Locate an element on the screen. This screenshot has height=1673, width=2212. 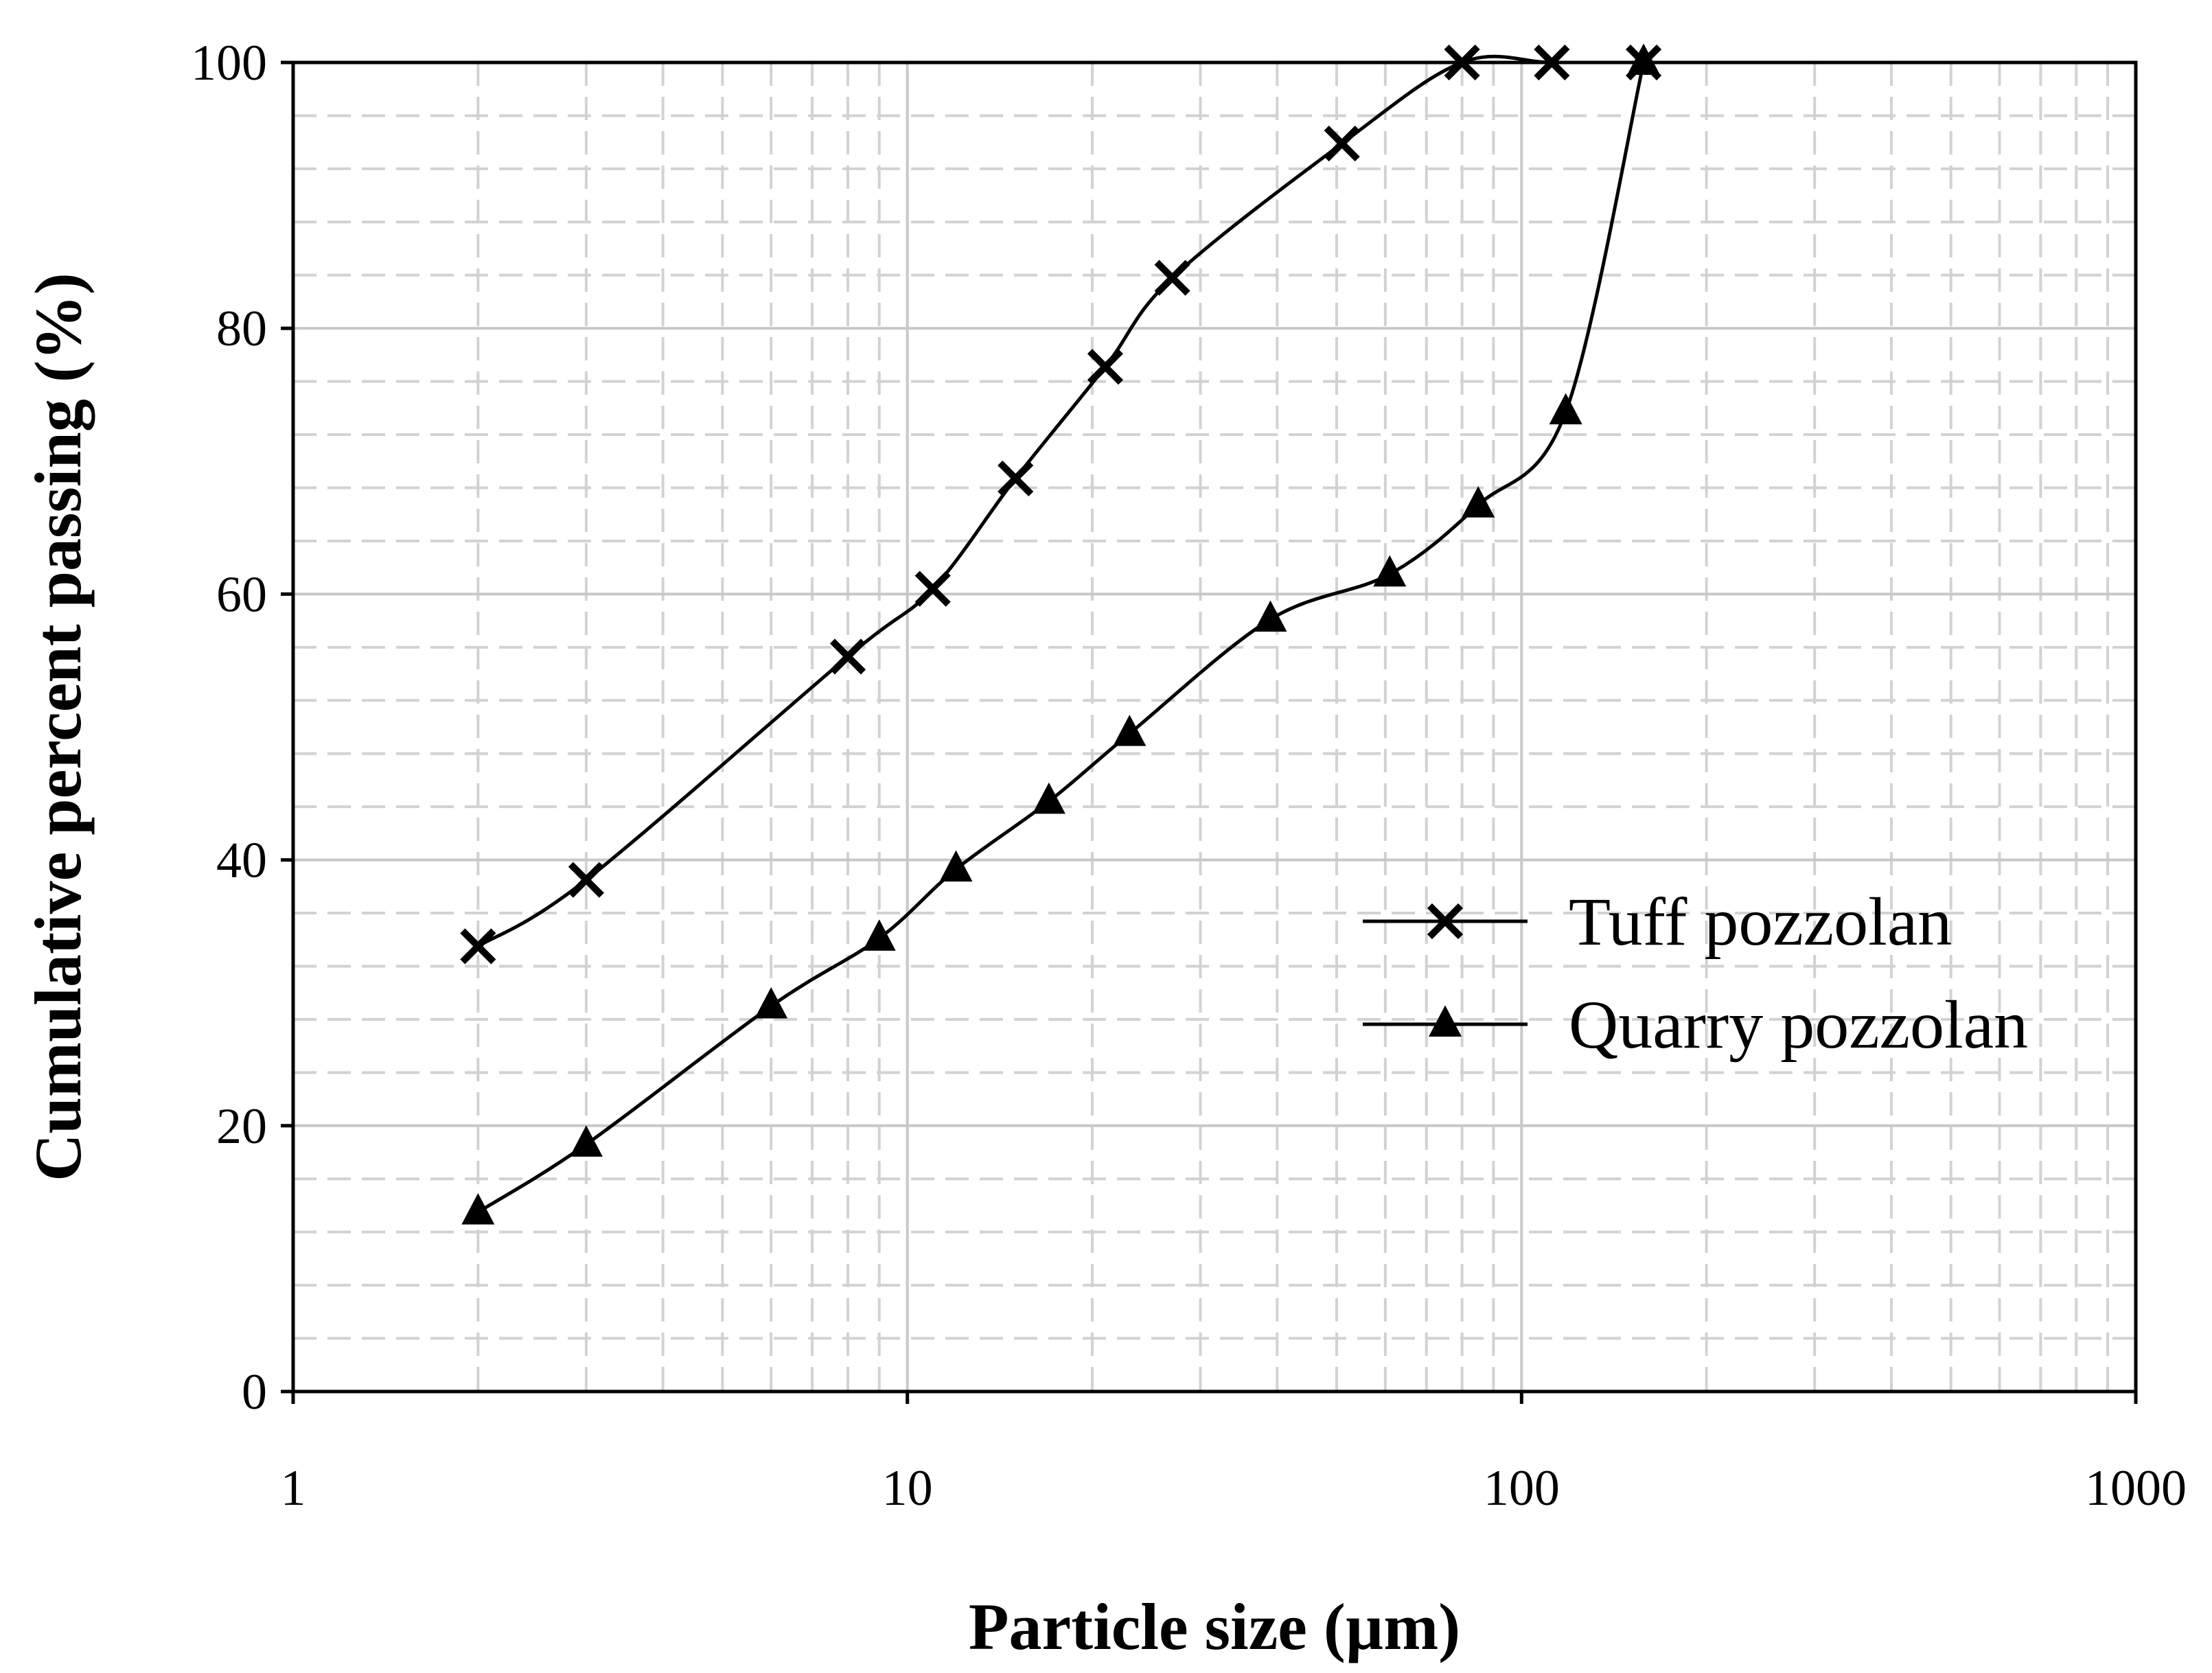
legend: Tuff pozzolan Quarry pozzolan is located at coordinates (1695, 973).